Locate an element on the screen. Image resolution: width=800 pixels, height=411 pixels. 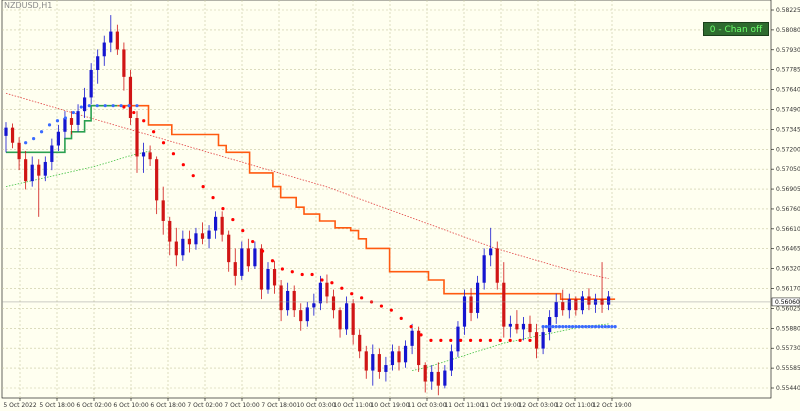
y-tick-label: 0.56025 is located at coordinates (788, 308).